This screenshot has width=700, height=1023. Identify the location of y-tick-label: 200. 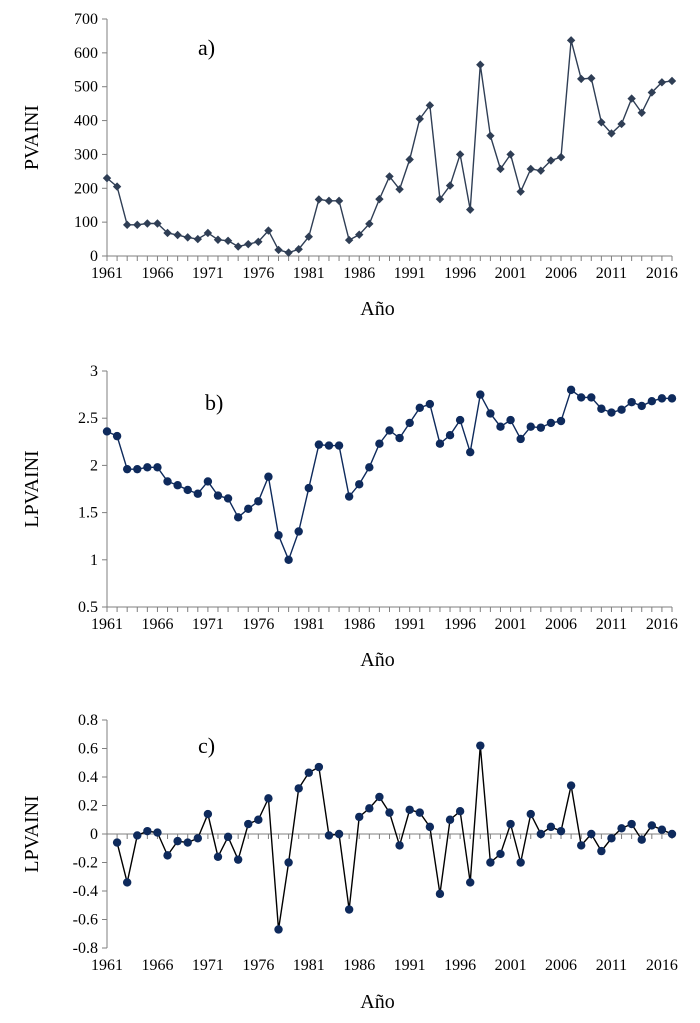
(86, 188).